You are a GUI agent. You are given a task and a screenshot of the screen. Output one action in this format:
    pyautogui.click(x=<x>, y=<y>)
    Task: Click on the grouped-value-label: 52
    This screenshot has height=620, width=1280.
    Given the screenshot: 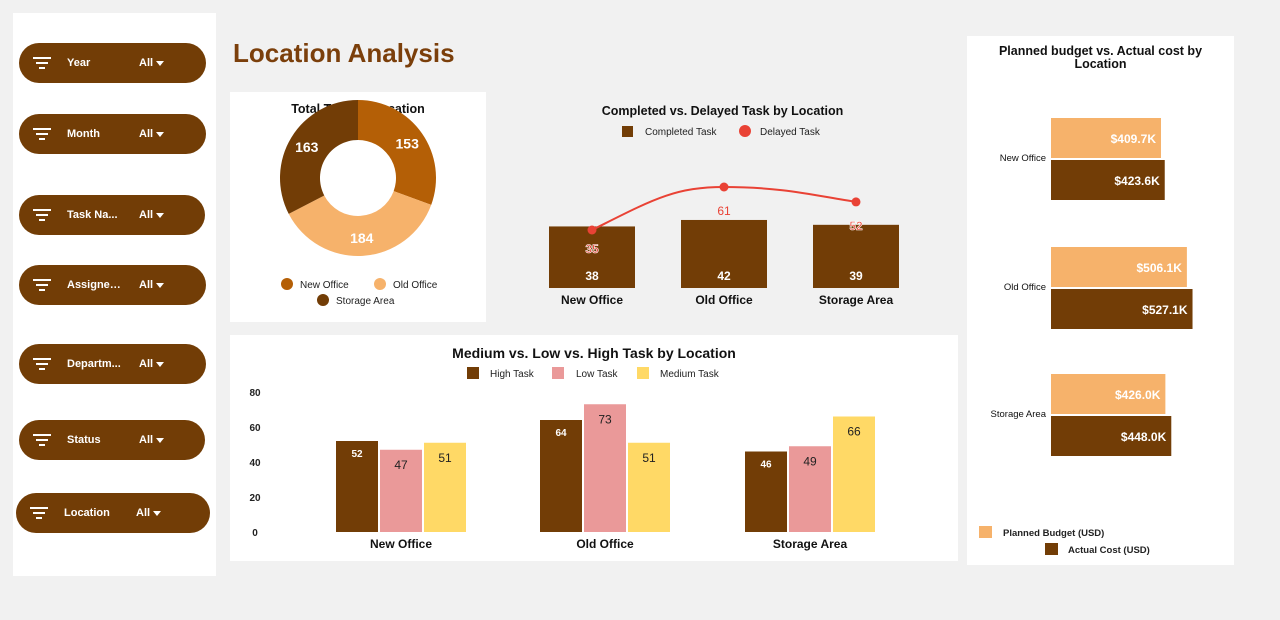 What is the action you would take?
    pyautogui.click(x=357, y=454)
    